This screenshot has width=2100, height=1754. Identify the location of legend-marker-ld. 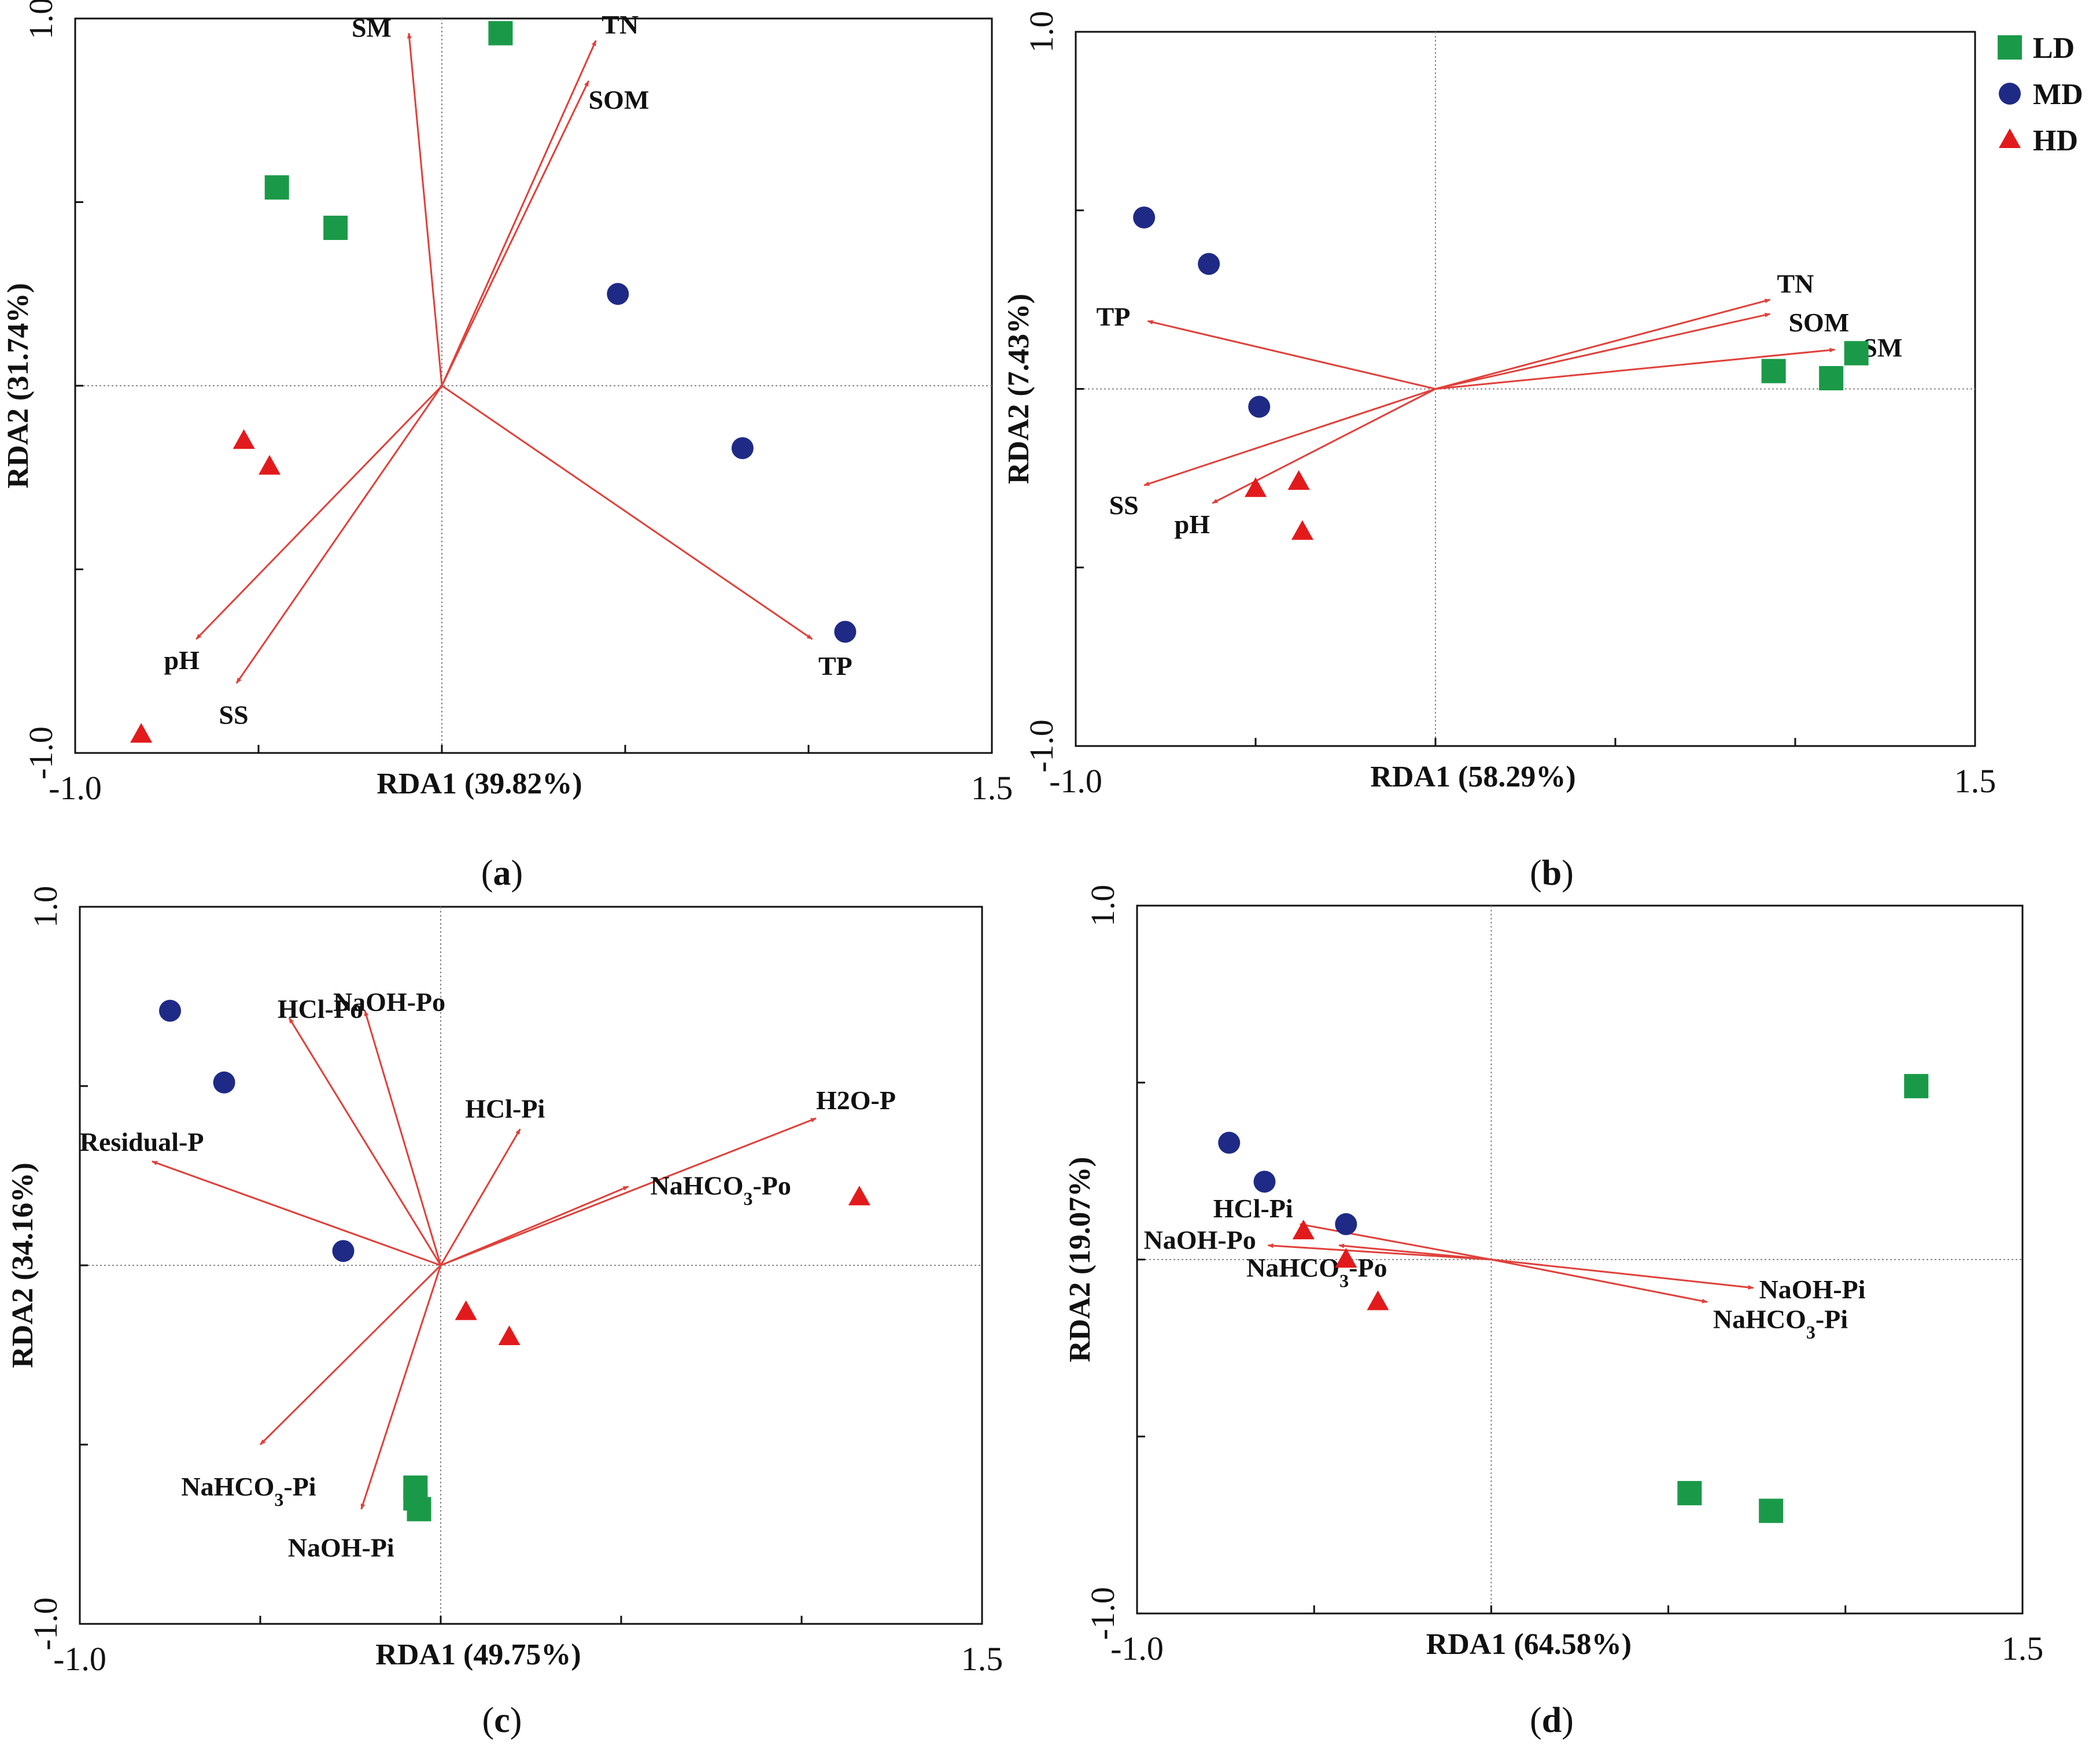
(2010, 47).